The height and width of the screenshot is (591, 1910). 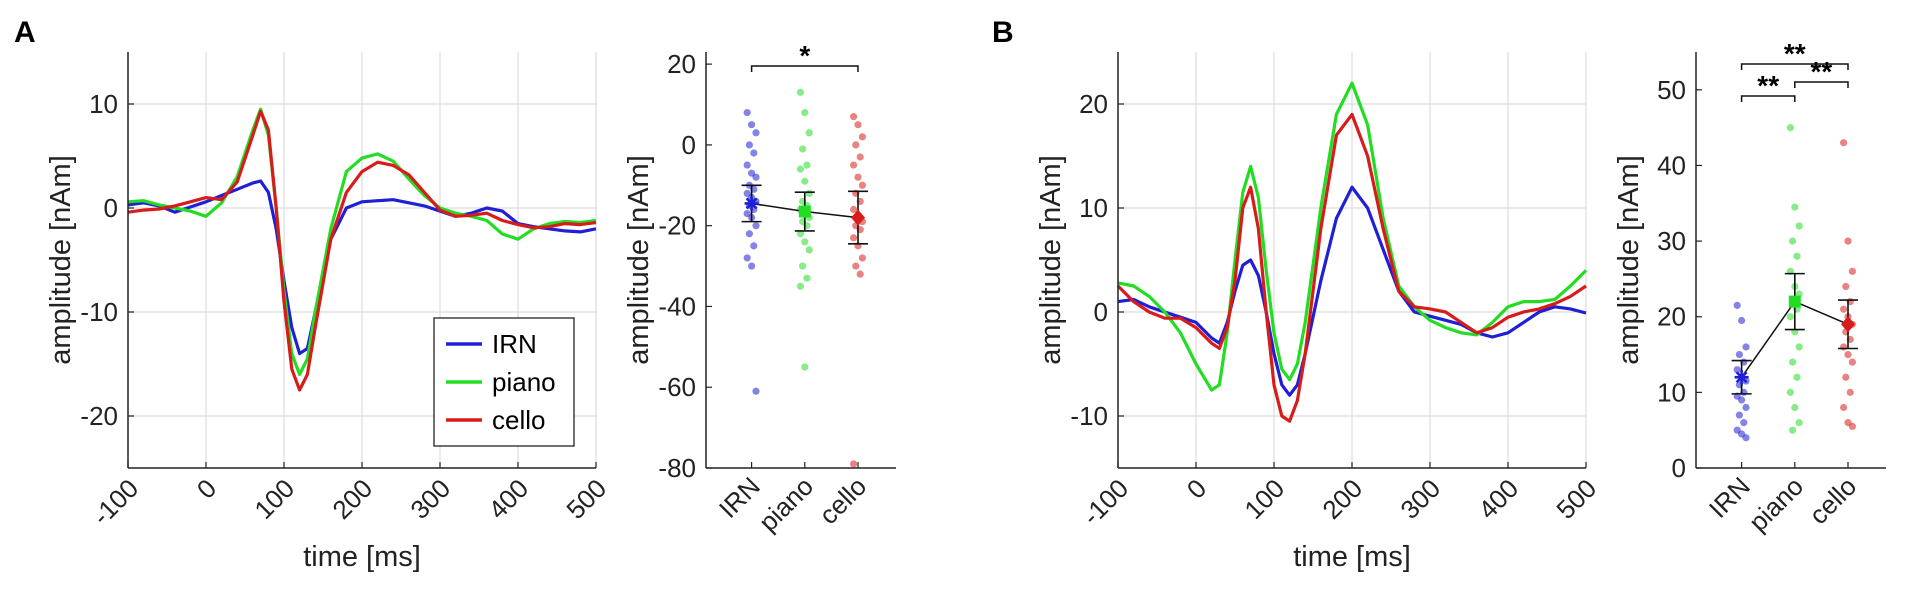 What do you see at coordinates (25, 32) in the screenshot?
I see `panel-label-a: A` at bounding box center [25, 32].